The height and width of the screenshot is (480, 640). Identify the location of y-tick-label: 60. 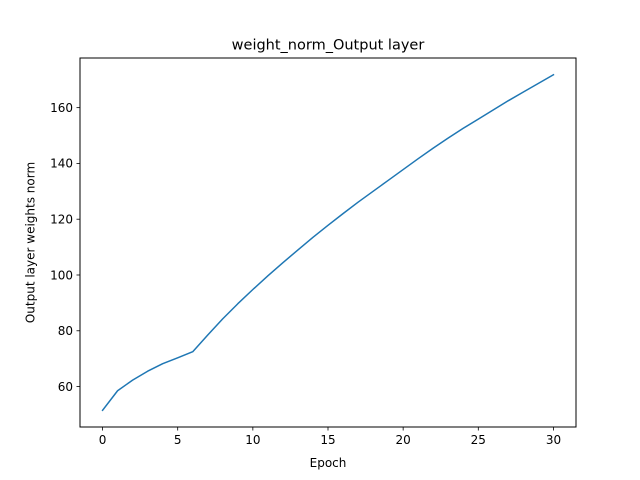
(65, 387).